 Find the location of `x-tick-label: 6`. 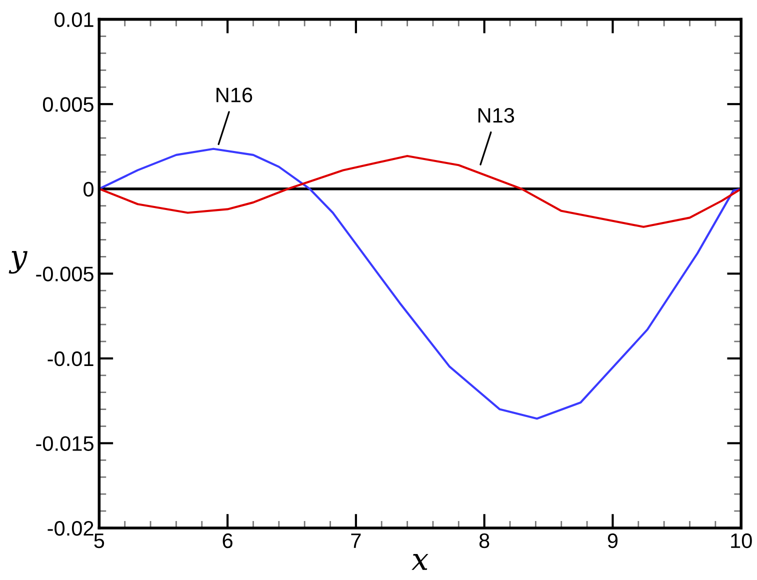

x-tick-label: 6 is located at coordinates (227, 540).